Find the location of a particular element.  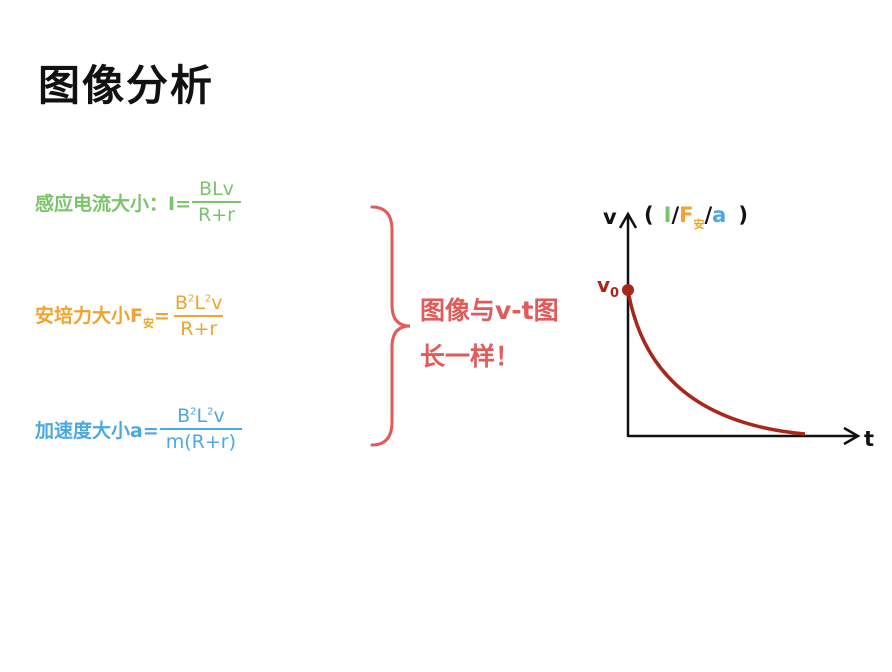

x-axis-arrow is located at coordinates (852, 436).